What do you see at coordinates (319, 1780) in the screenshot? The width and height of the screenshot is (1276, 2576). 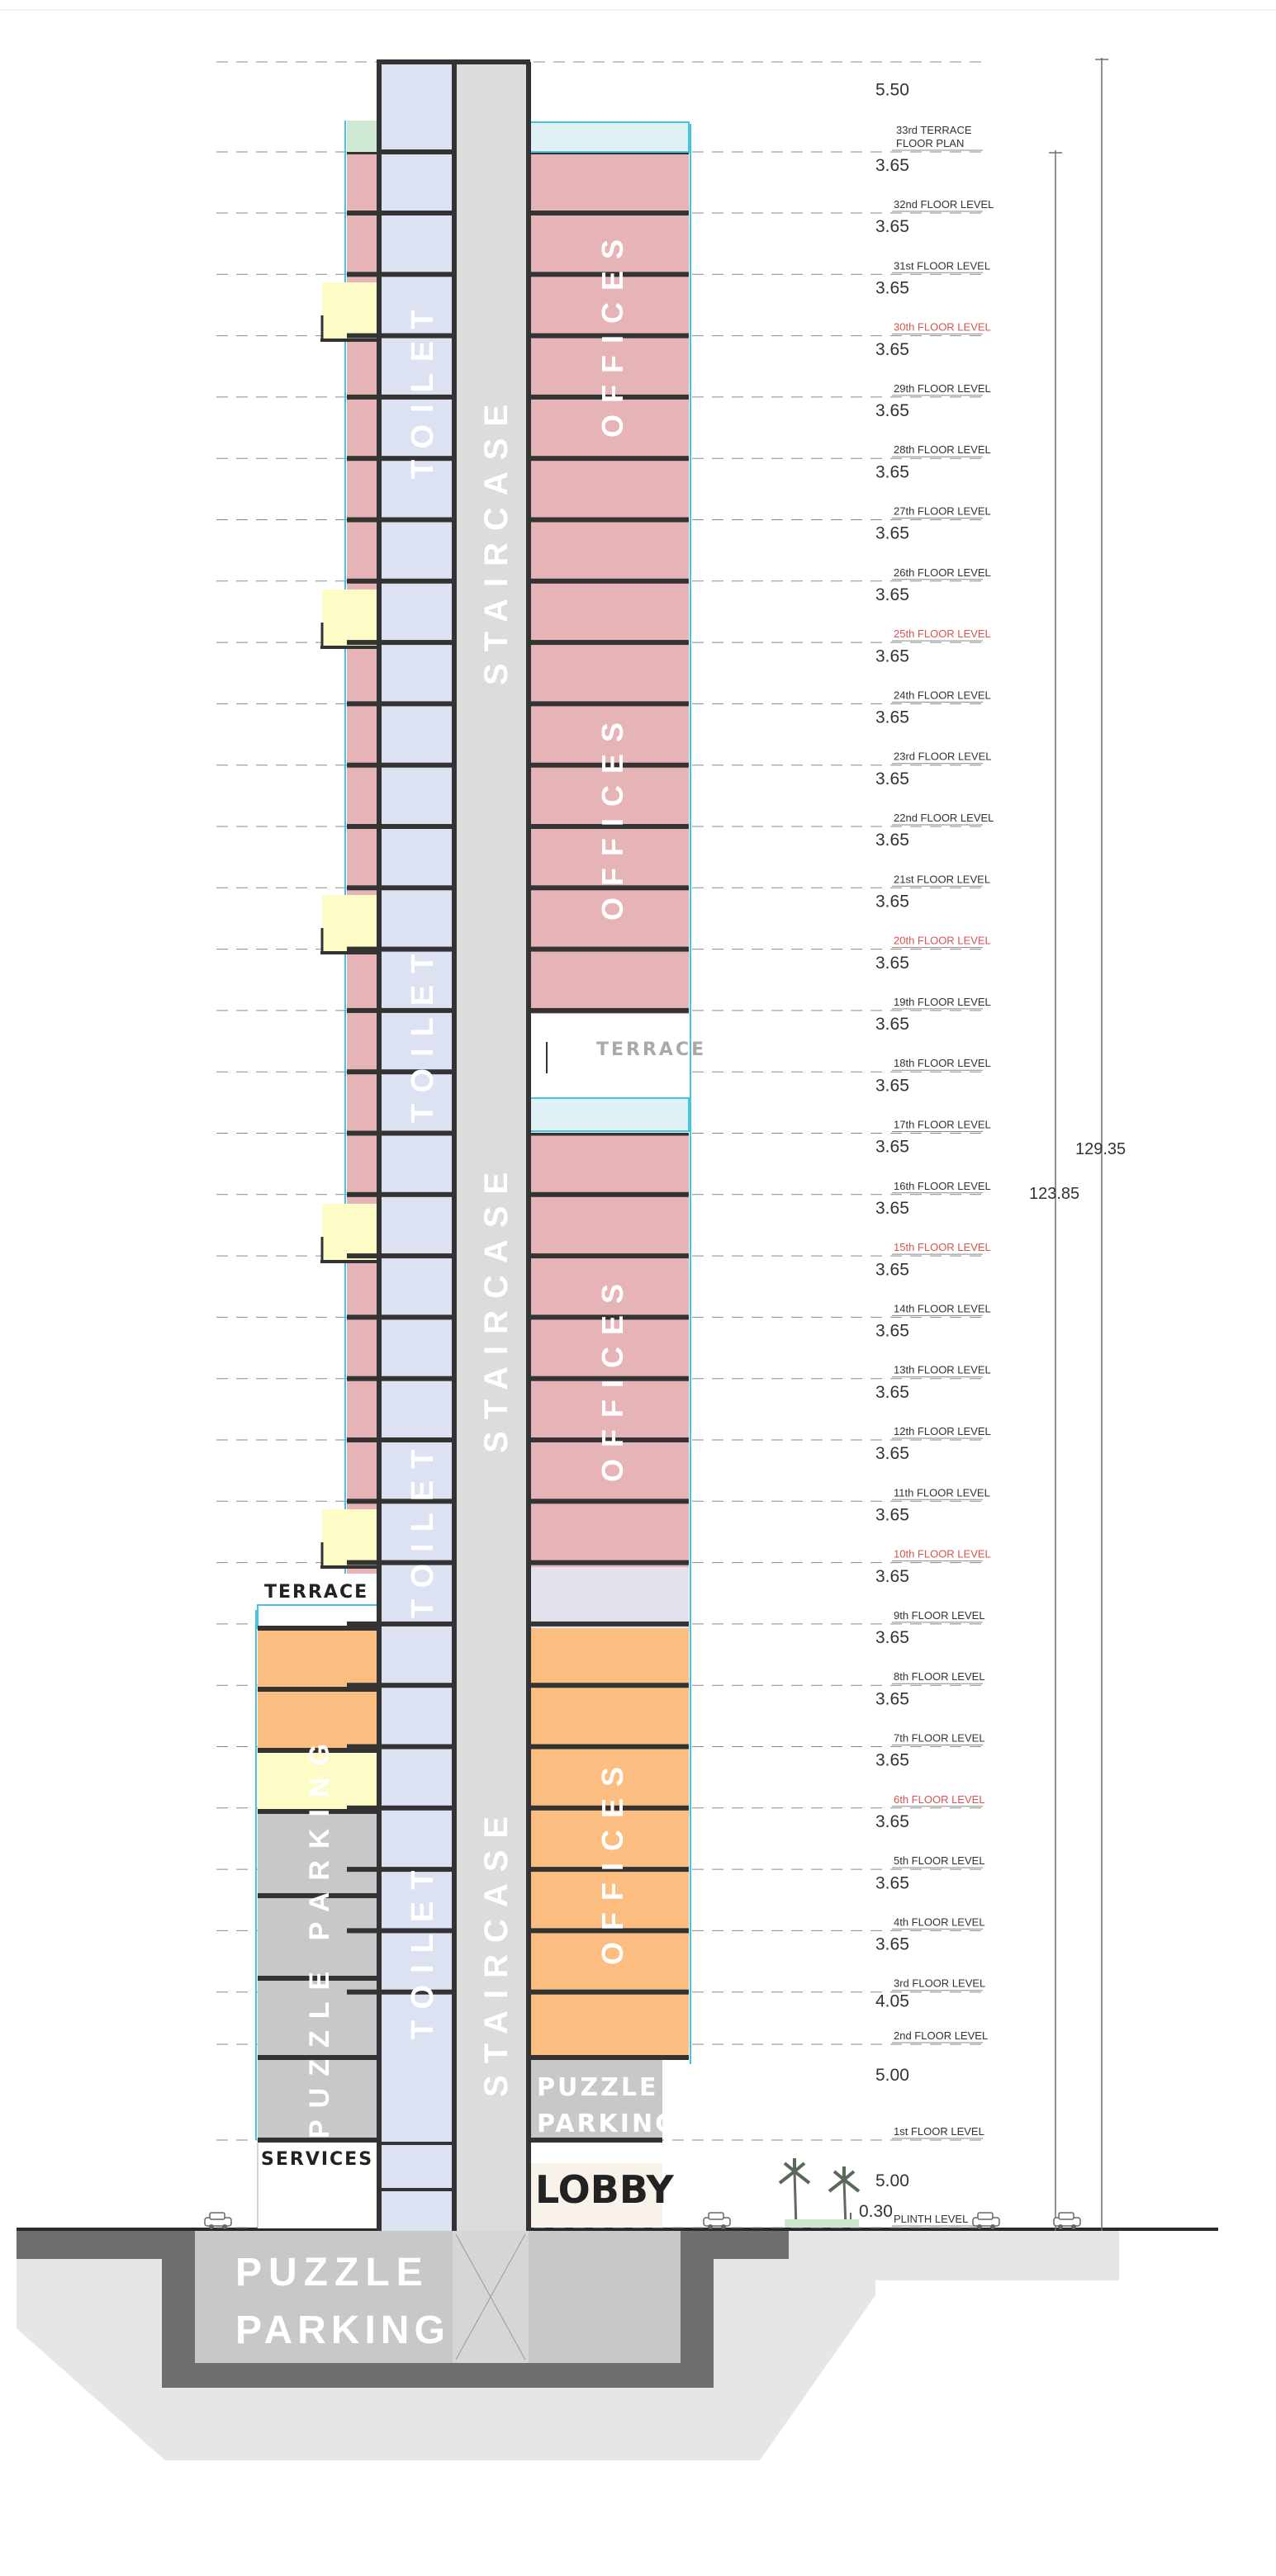 I see `podium-yellow` at bounding box center [319, 1780].